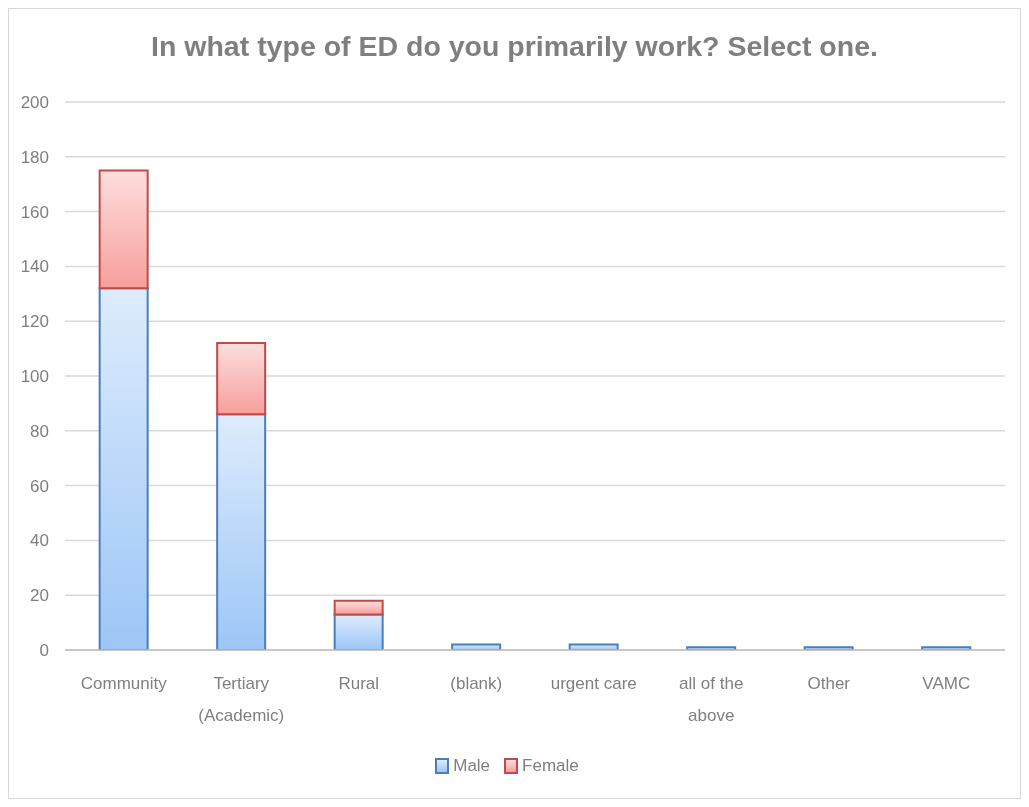  Describe the element at coordinates (124, 684) in the screenshot. I see `x-tick-label: Community` at that location.